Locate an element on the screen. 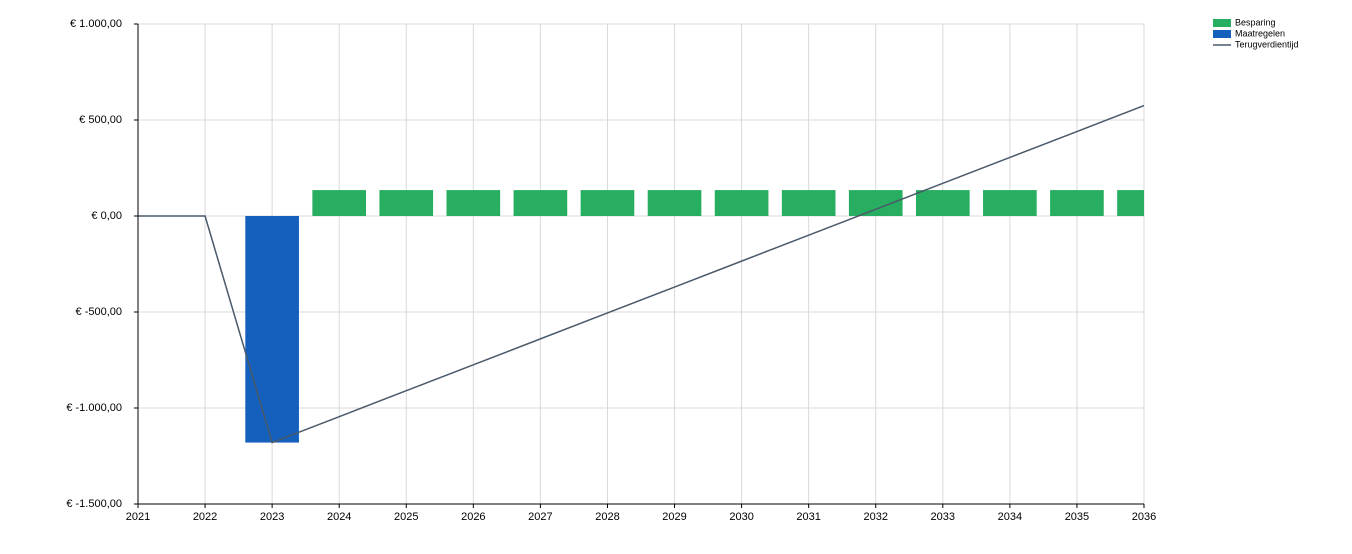  y-tick-label: € 1.000,00 is located at coordinates (96, 24).